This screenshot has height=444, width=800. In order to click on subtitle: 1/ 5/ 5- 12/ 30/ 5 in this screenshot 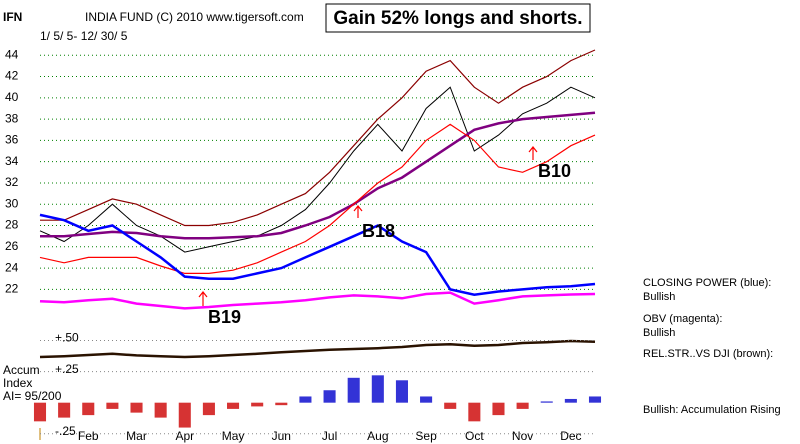, I will do `click(84, 36)`.